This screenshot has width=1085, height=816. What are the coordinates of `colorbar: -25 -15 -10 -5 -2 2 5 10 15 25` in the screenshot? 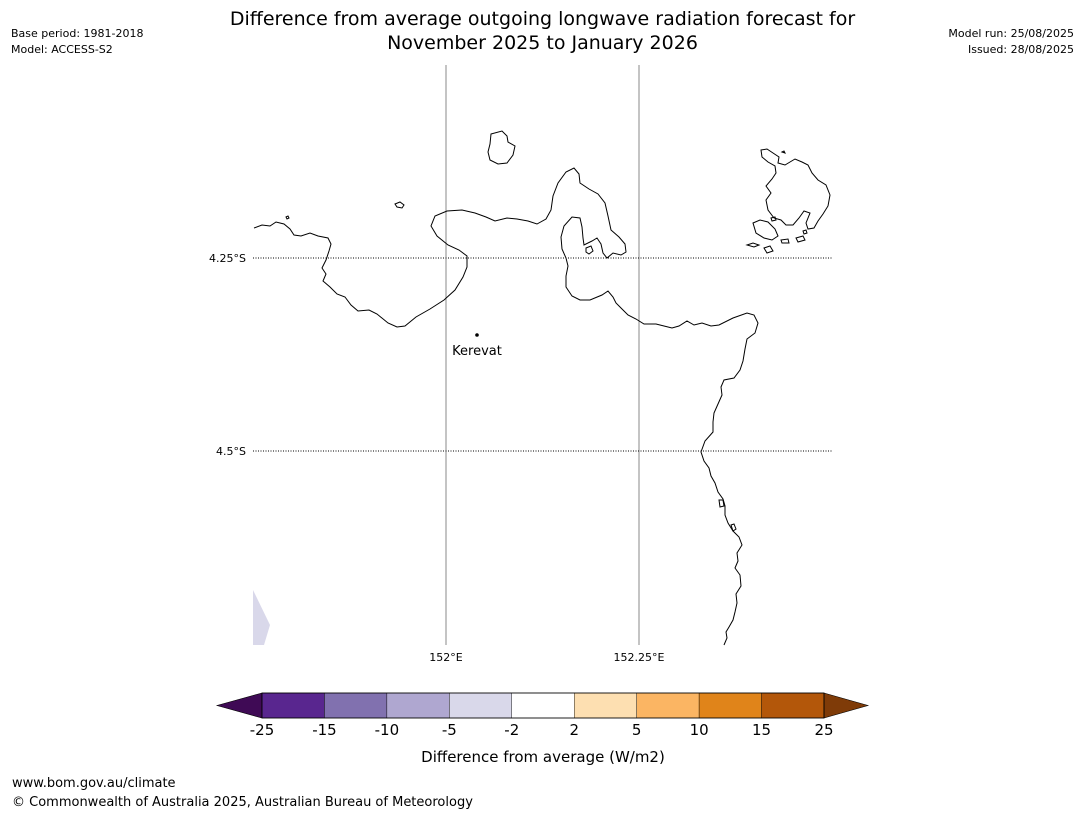 It's located at (542, 715).